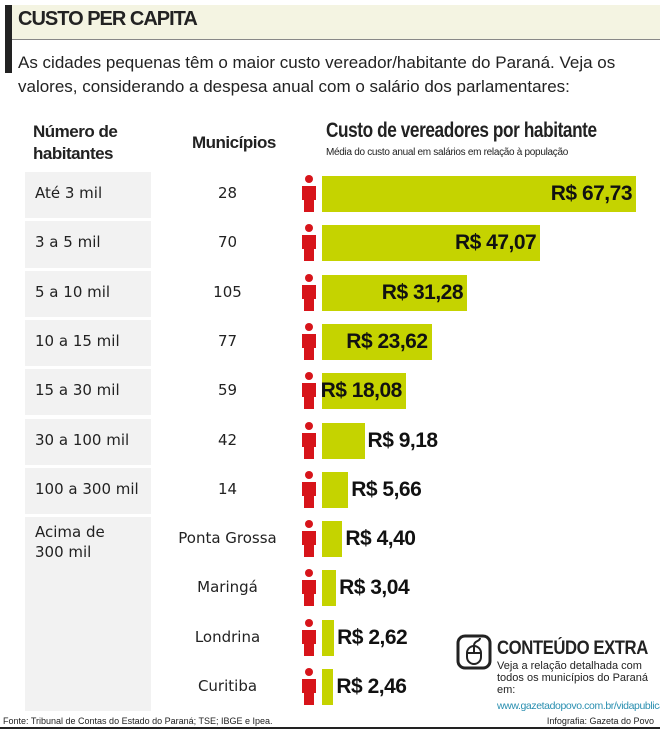 This screenshot has height=729, width=660. I want to click on municipios-value: 14, so click(227, 488).